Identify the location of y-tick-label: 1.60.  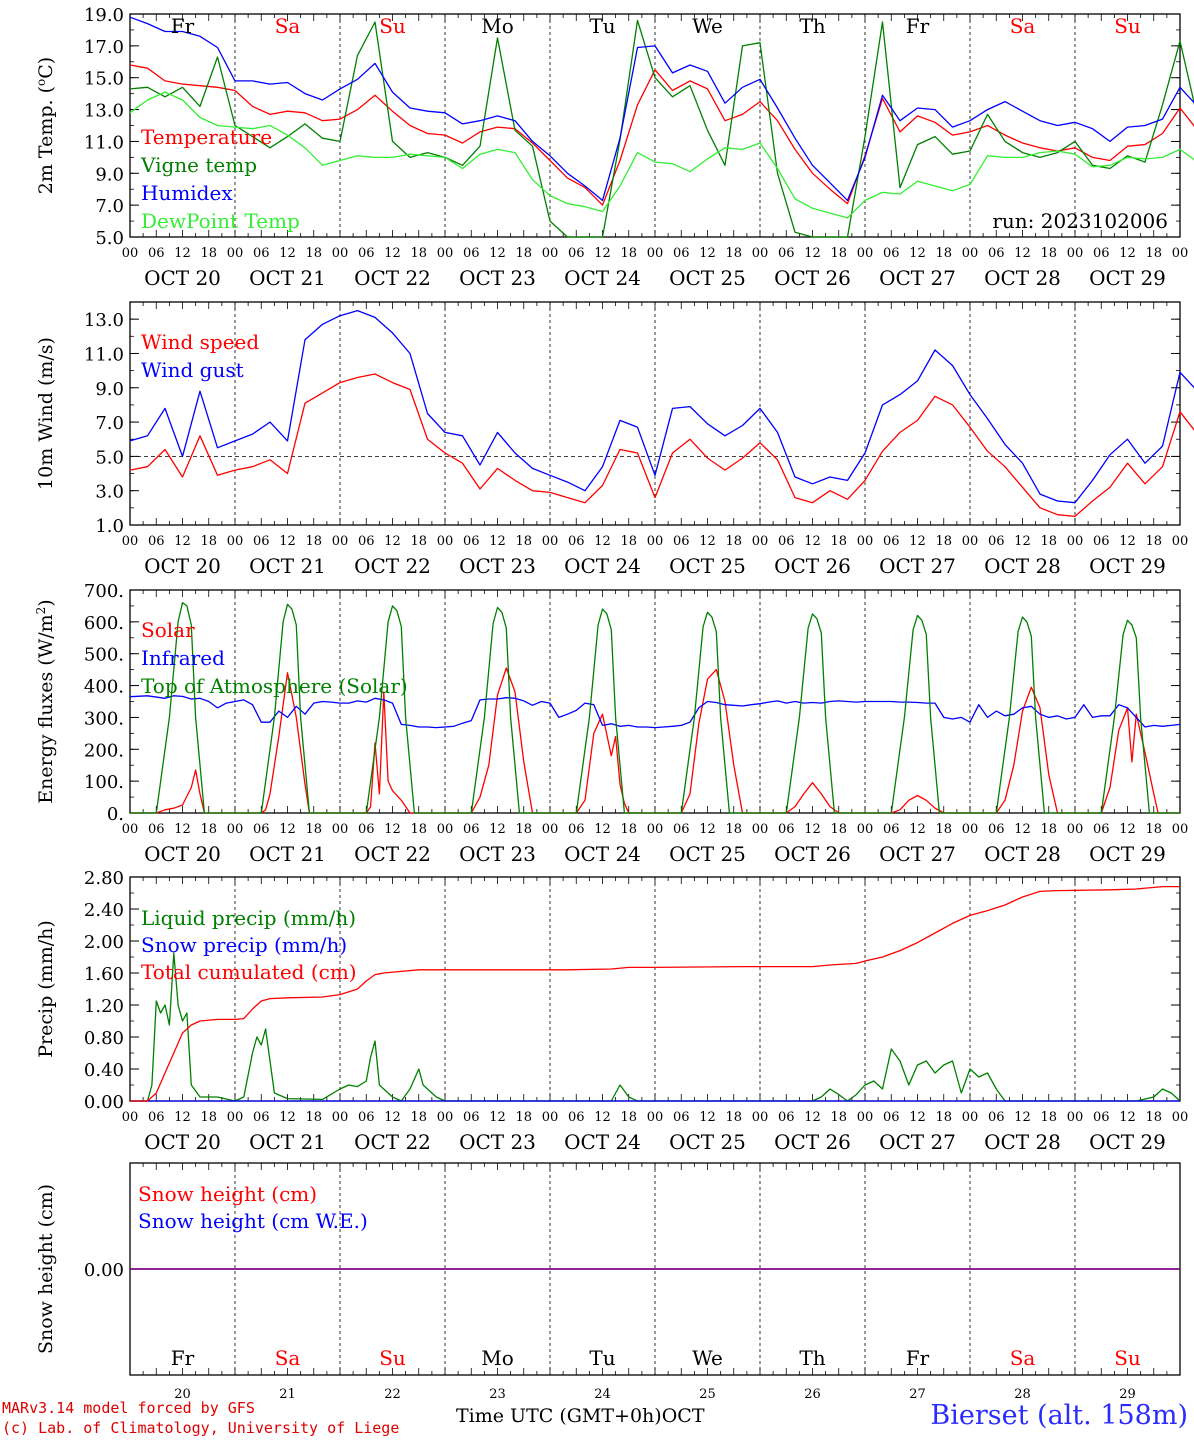
(104, 974).